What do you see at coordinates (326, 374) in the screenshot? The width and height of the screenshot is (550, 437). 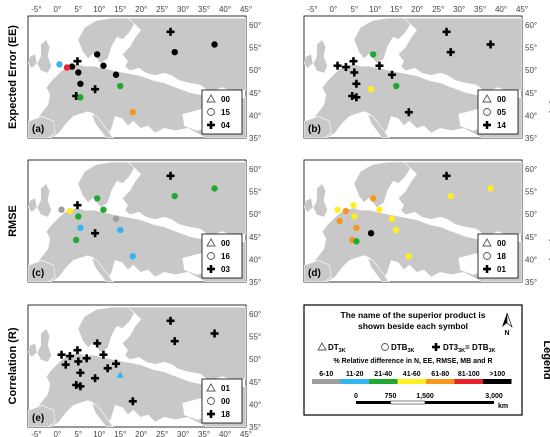 I see `class-label: 6-10` at bounding box center [326, 374].